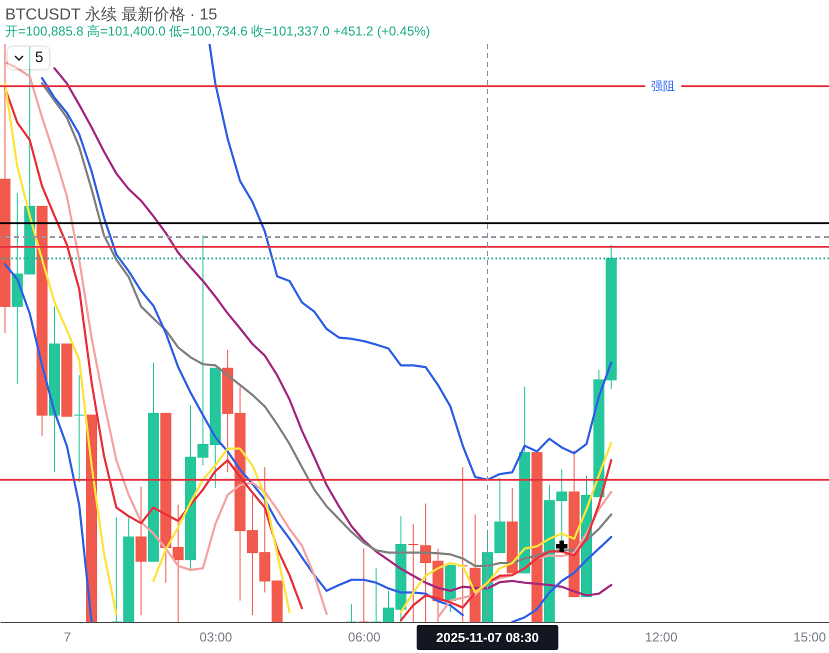  What do you see at coordinates (217, 31) in the screenshot?
I see `chart-subtitle: 开=100,885.8 高=101,400.0 低=100,734.6 收=101,337.0 +451.2 (+0.45%)` at bounding box center [217, 31].